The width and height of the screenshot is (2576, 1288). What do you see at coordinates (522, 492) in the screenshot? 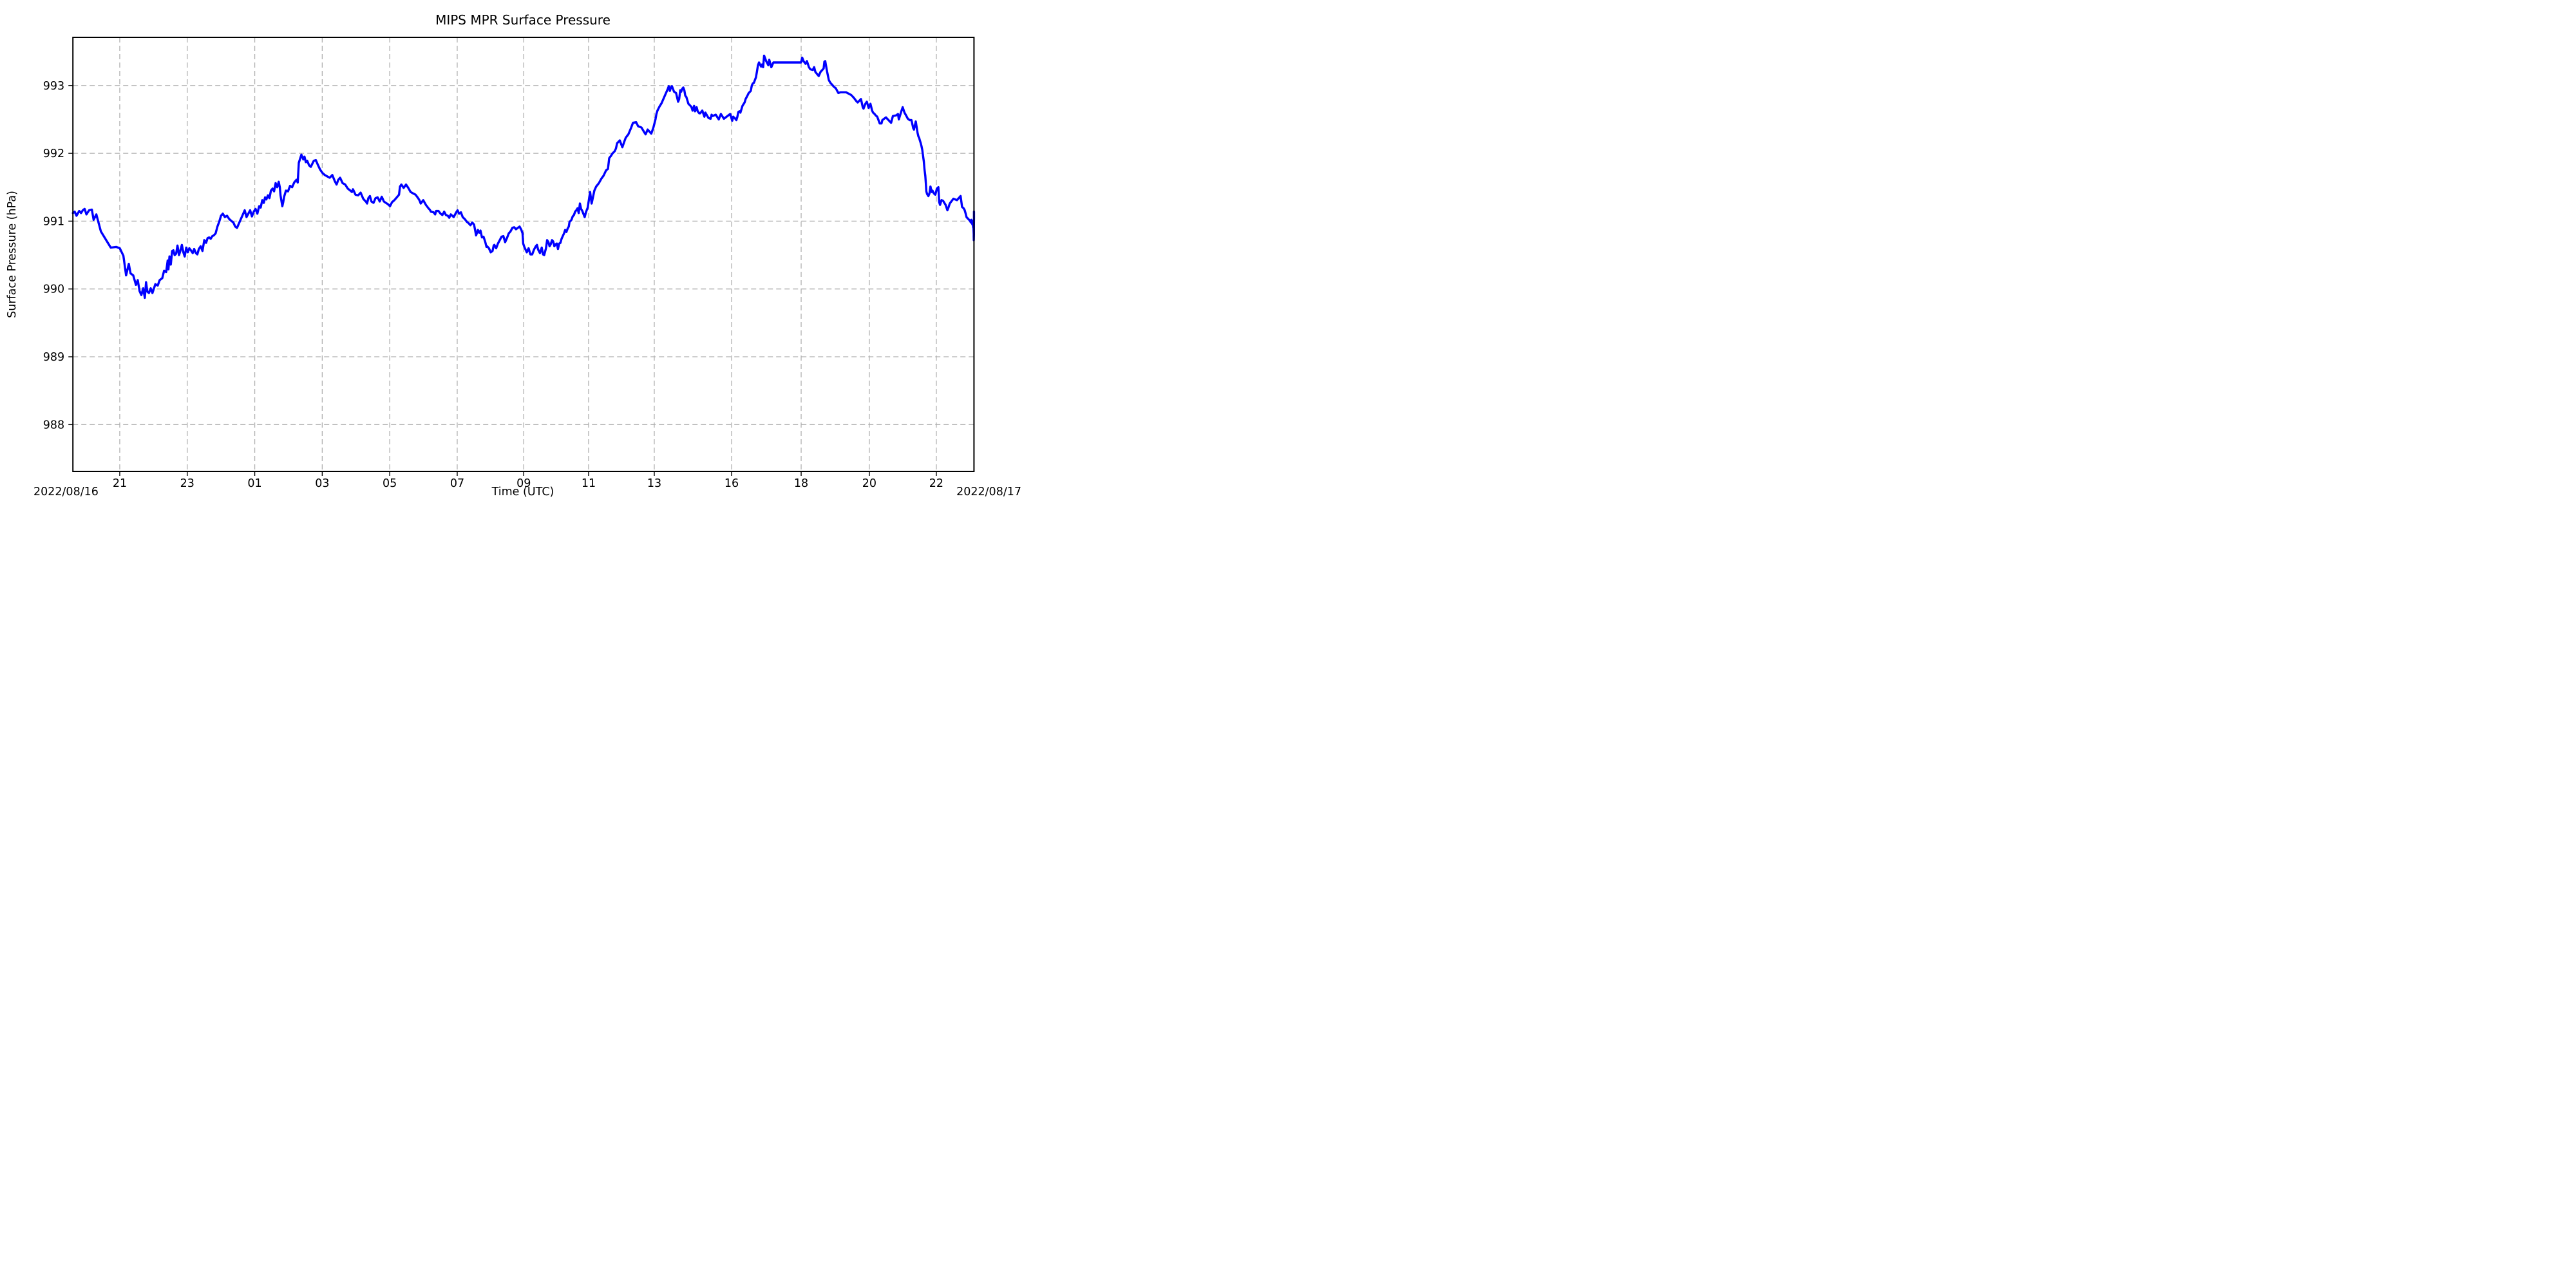
I see `x-axis-label: Time (UTC)` at bounding box center [522, 492].